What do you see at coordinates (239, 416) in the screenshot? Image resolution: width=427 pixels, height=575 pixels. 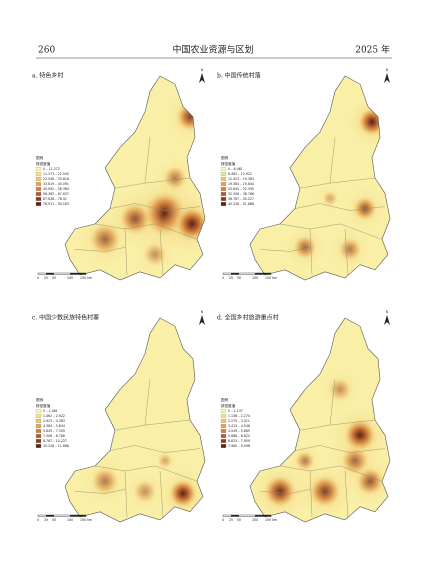 I see `legend-label: 1.138 – 2.274` at bounding box center [239, 416].